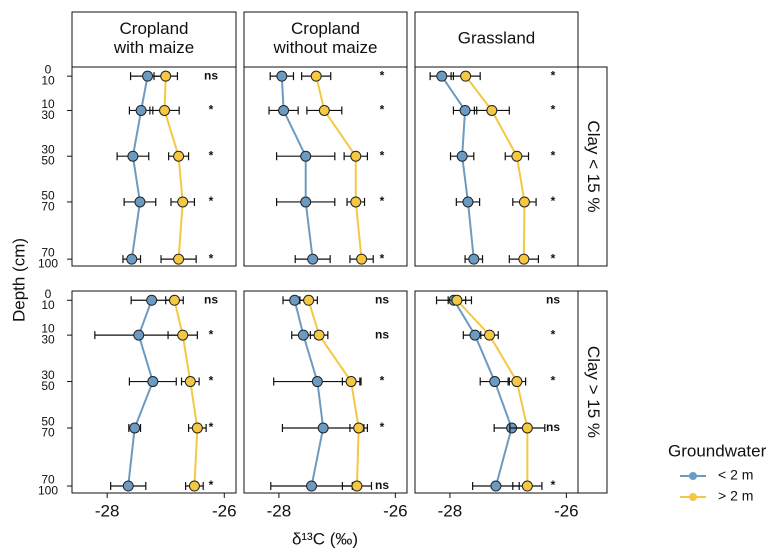  Describe the element at coordinates (48, 258) in the screenshot. I see `y-tick-label: 70 100` at that location.